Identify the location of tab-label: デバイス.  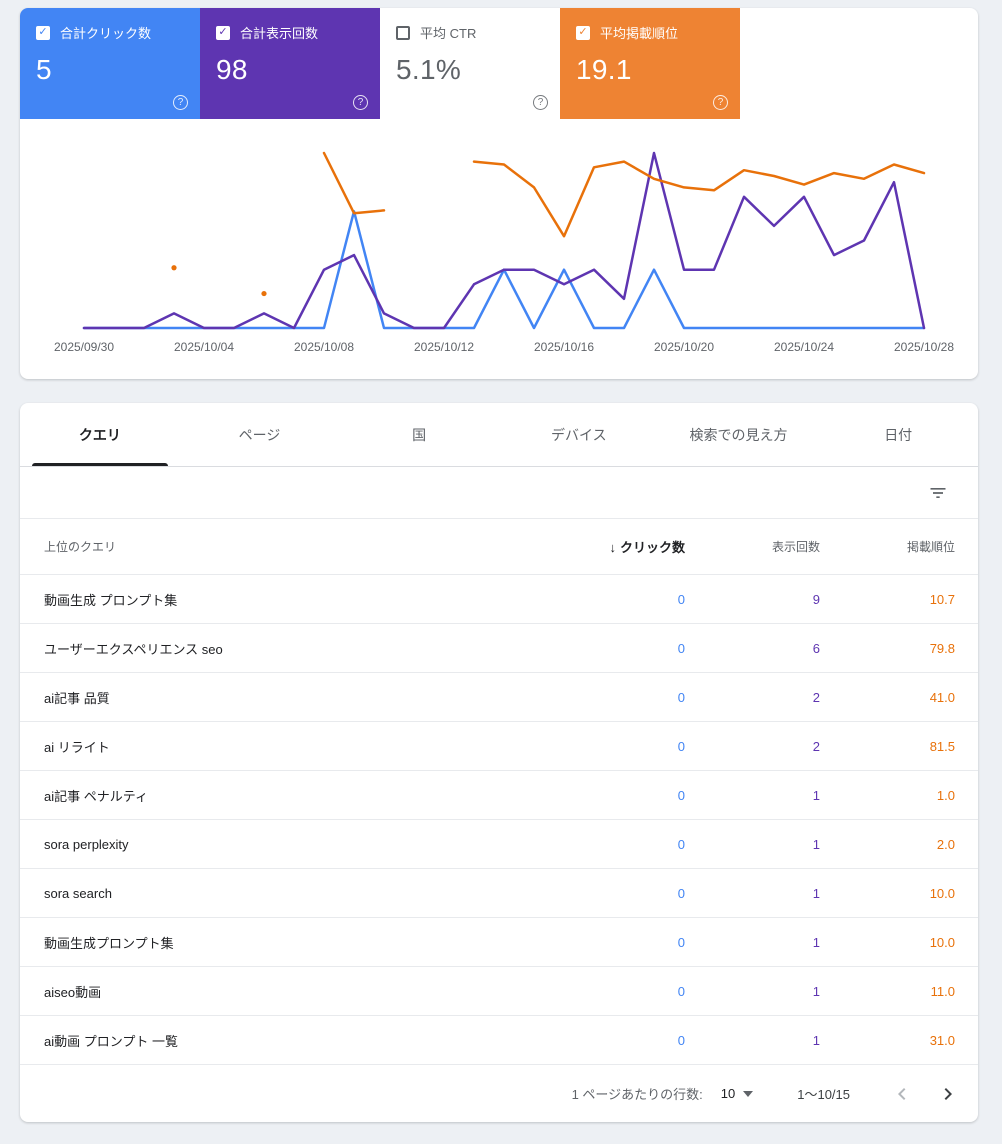
(579, 434).